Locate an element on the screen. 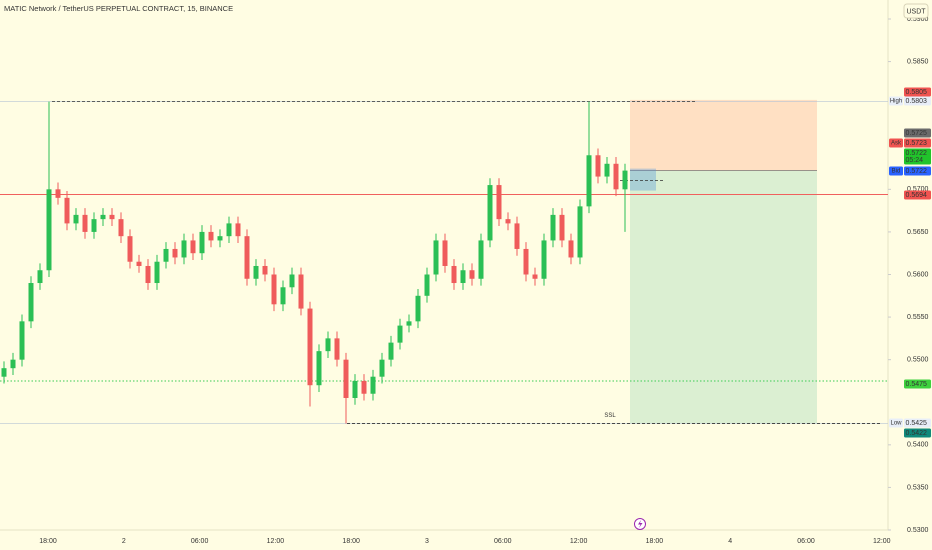  price-label: 0.5475 is located at coordinates (917, 384).